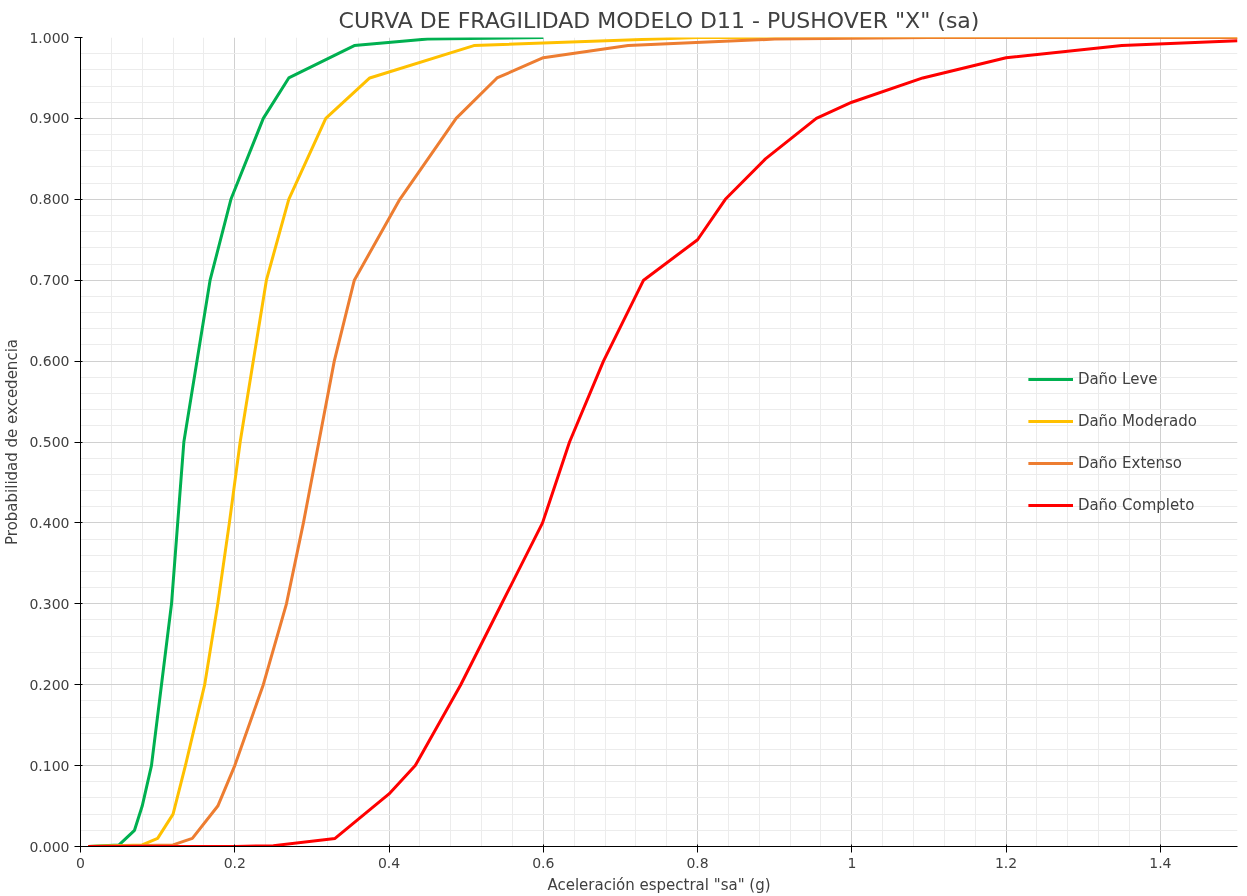  I want to click on y-tick-label: 0.500, so click(49, 442).